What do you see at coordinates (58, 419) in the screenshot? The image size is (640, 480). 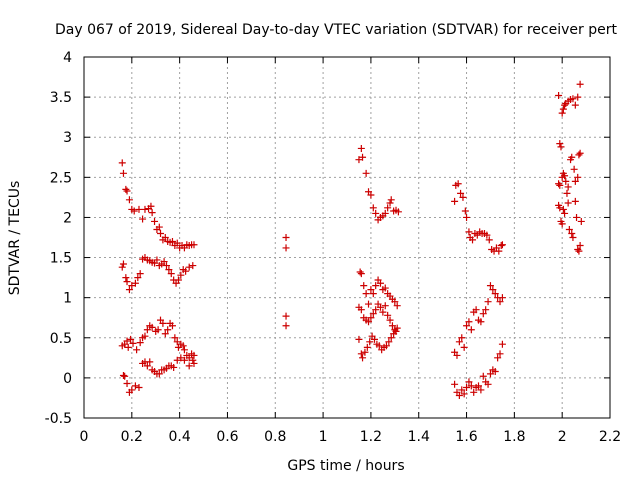 I see `y-tick-label: -0.5` at bounding box center [58, 419].